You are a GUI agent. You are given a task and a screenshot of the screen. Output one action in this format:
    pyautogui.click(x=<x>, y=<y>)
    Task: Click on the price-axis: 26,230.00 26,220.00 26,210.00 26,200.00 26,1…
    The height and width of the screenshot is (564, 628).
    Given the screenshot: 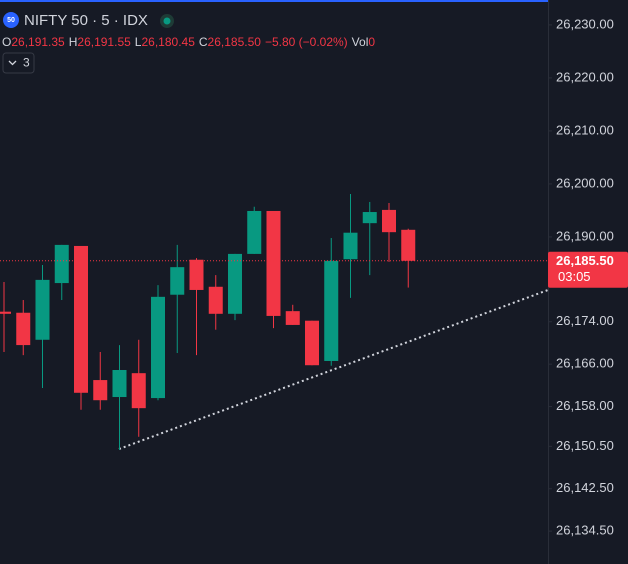 What is the action you would take?
    pyautogui.click(x=588, y=277)
    